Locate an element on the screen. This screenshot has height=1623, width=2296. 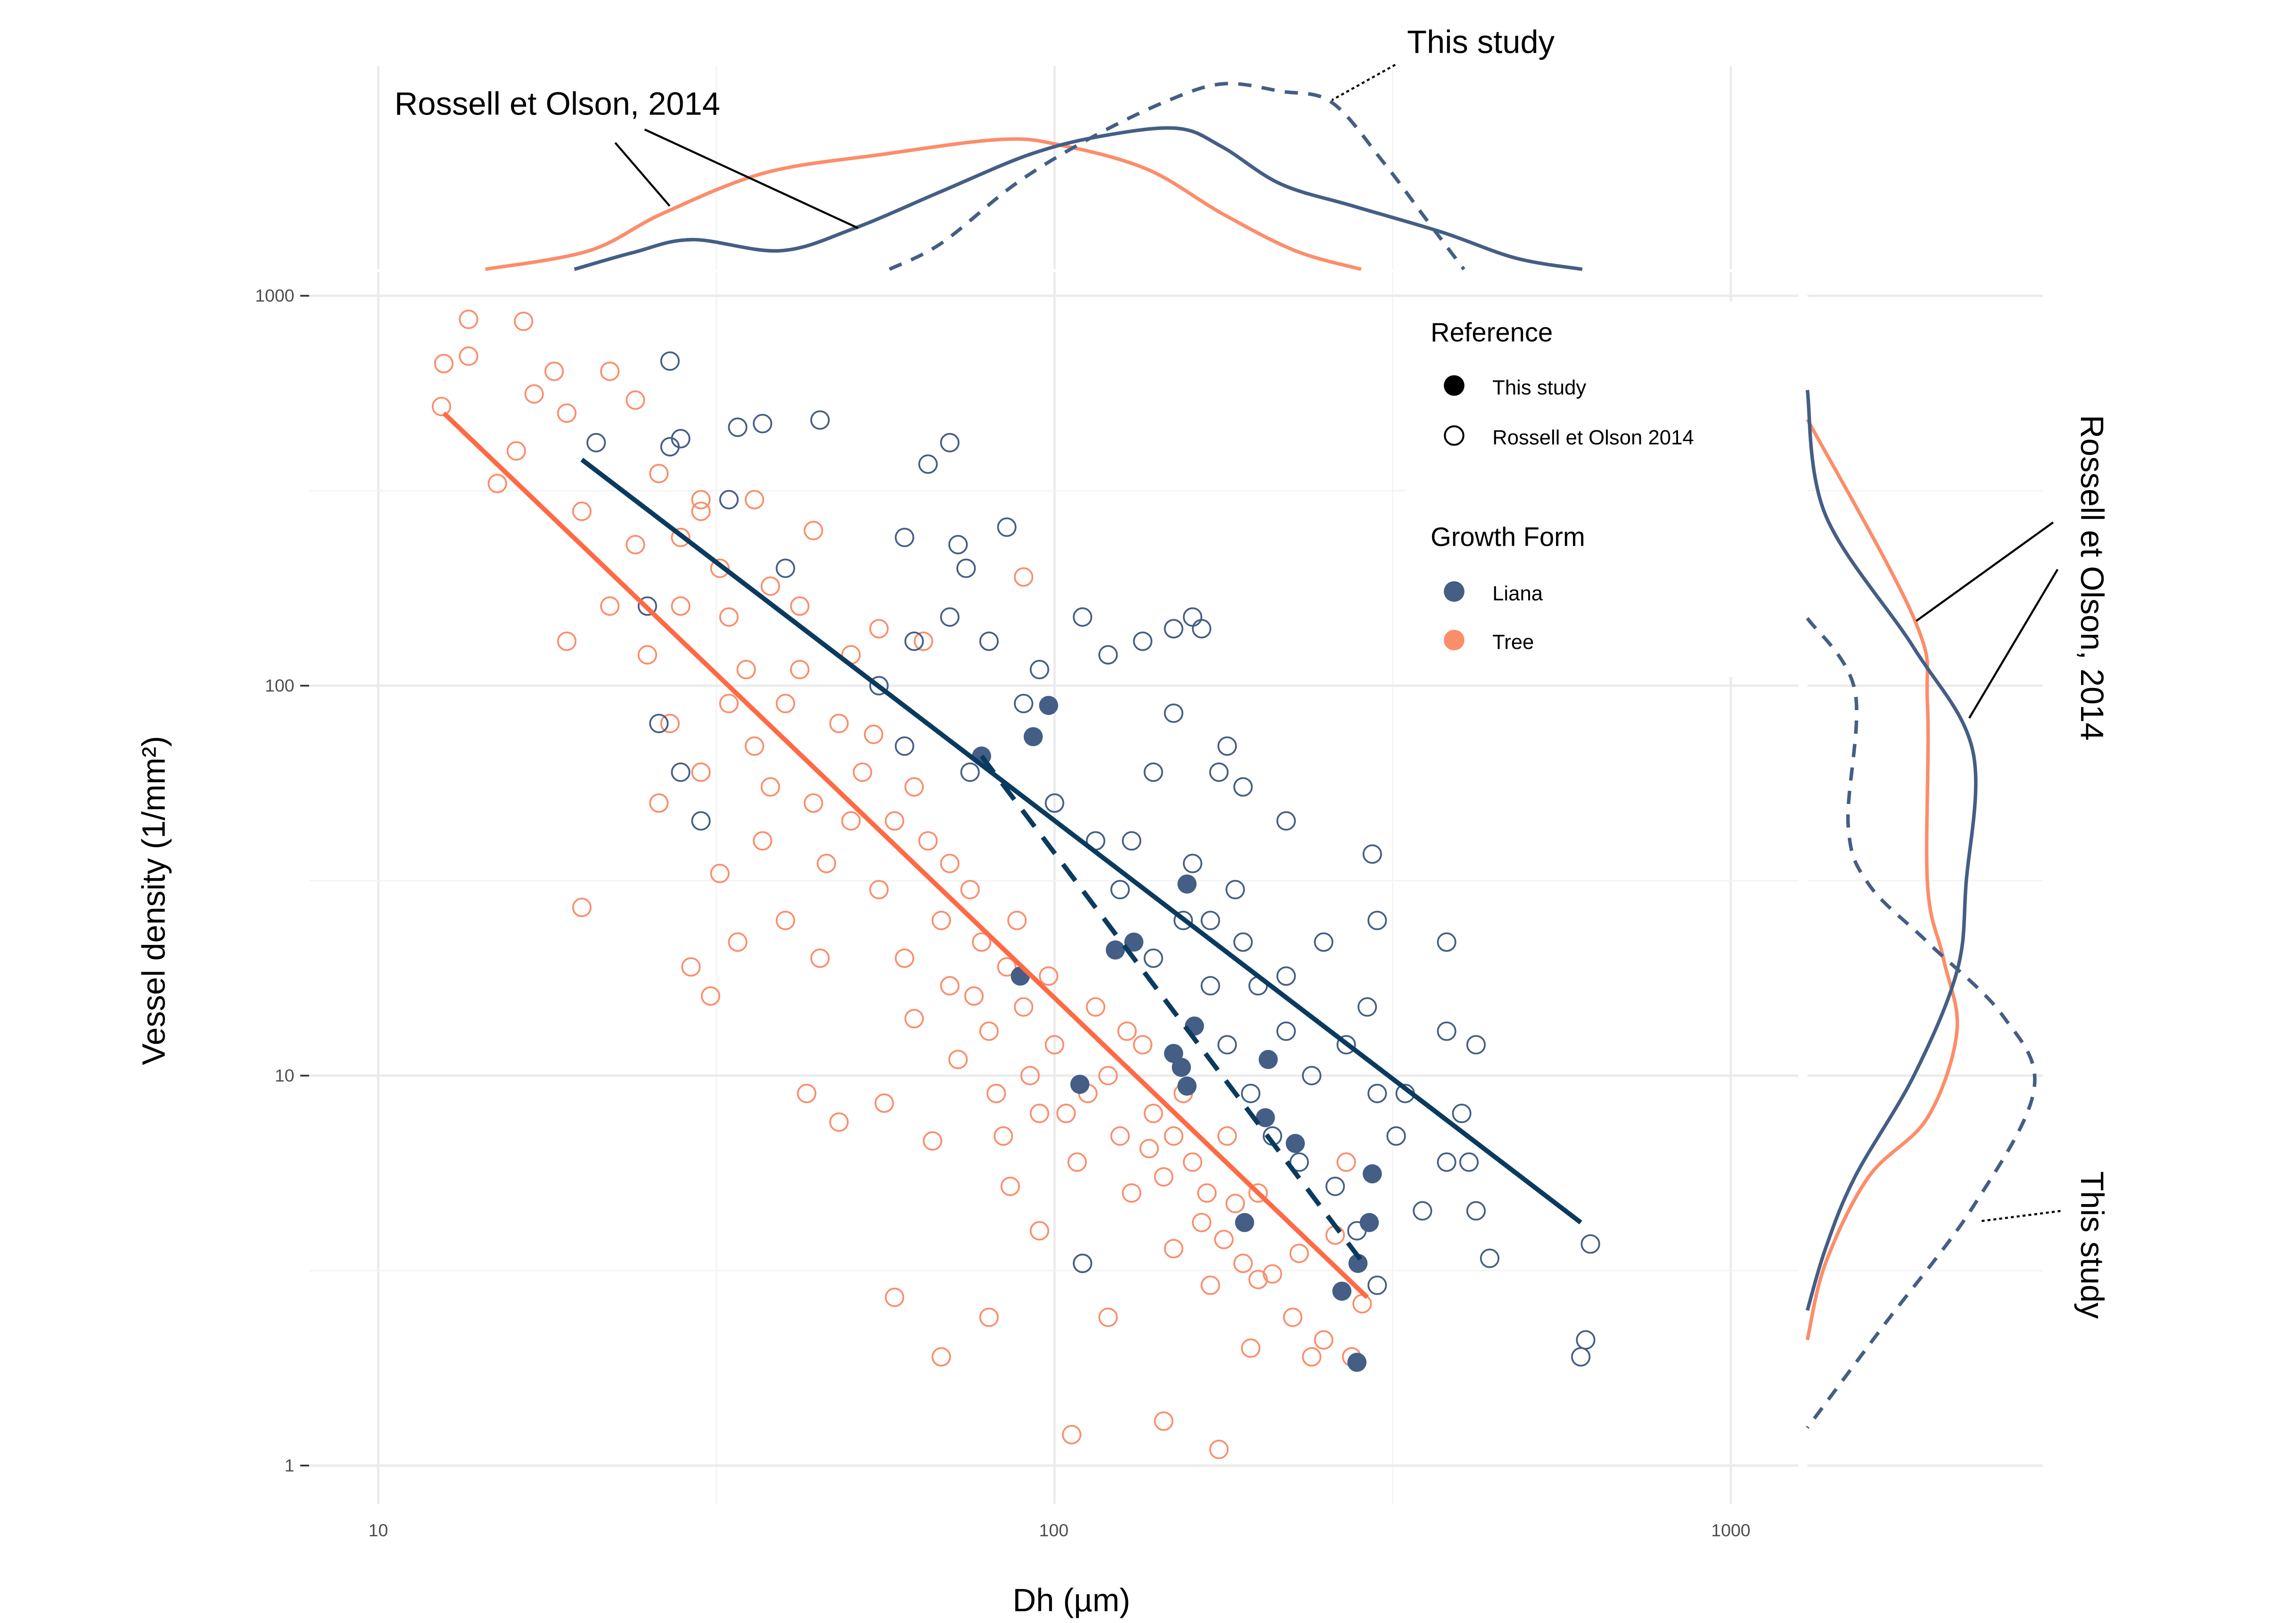
legend-label-tree: Tree is located at coordinates (1513, 642).